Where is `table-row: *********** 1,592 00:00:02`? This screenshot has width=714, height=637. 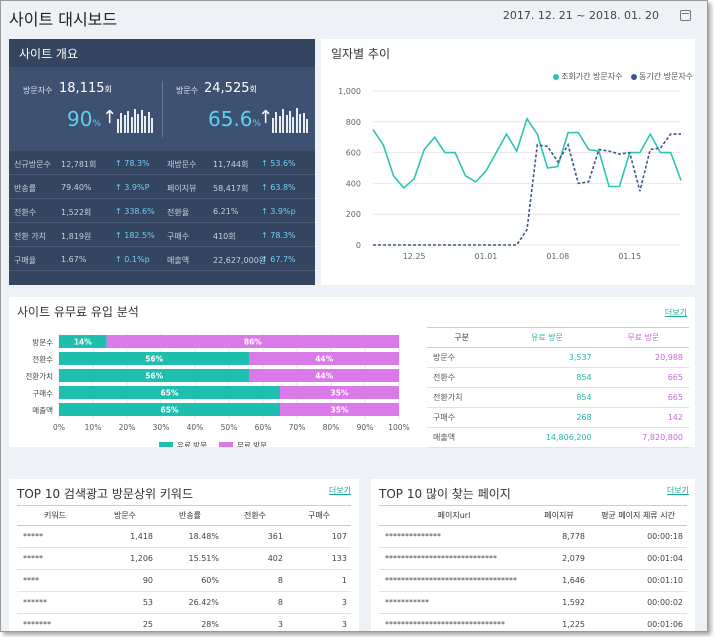 table-row: *********** 1,592 00:00:02 is located at coordinates (533, 602).